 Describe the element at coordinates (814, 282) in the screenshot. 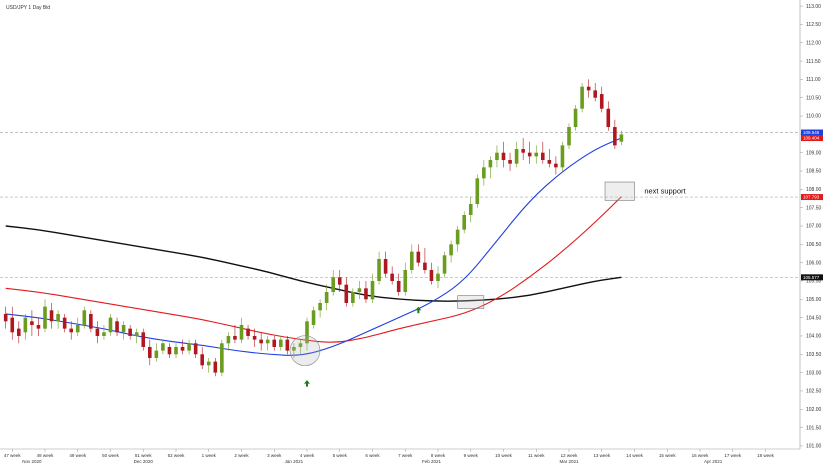

I see `y-tick-label: 105.50` at that location.